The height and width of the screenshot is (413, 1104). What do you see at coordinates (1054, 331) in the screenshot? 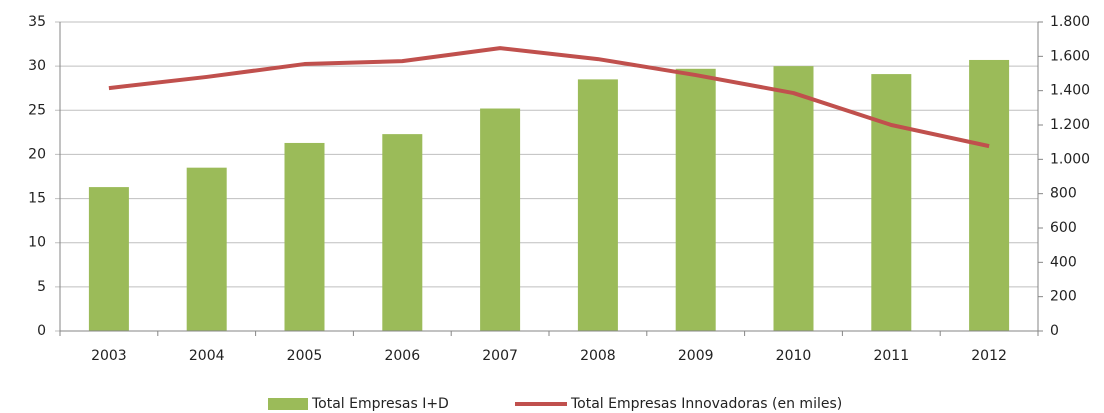
I see `y2-tick-label: 0` at bounding box center [1054, 331].